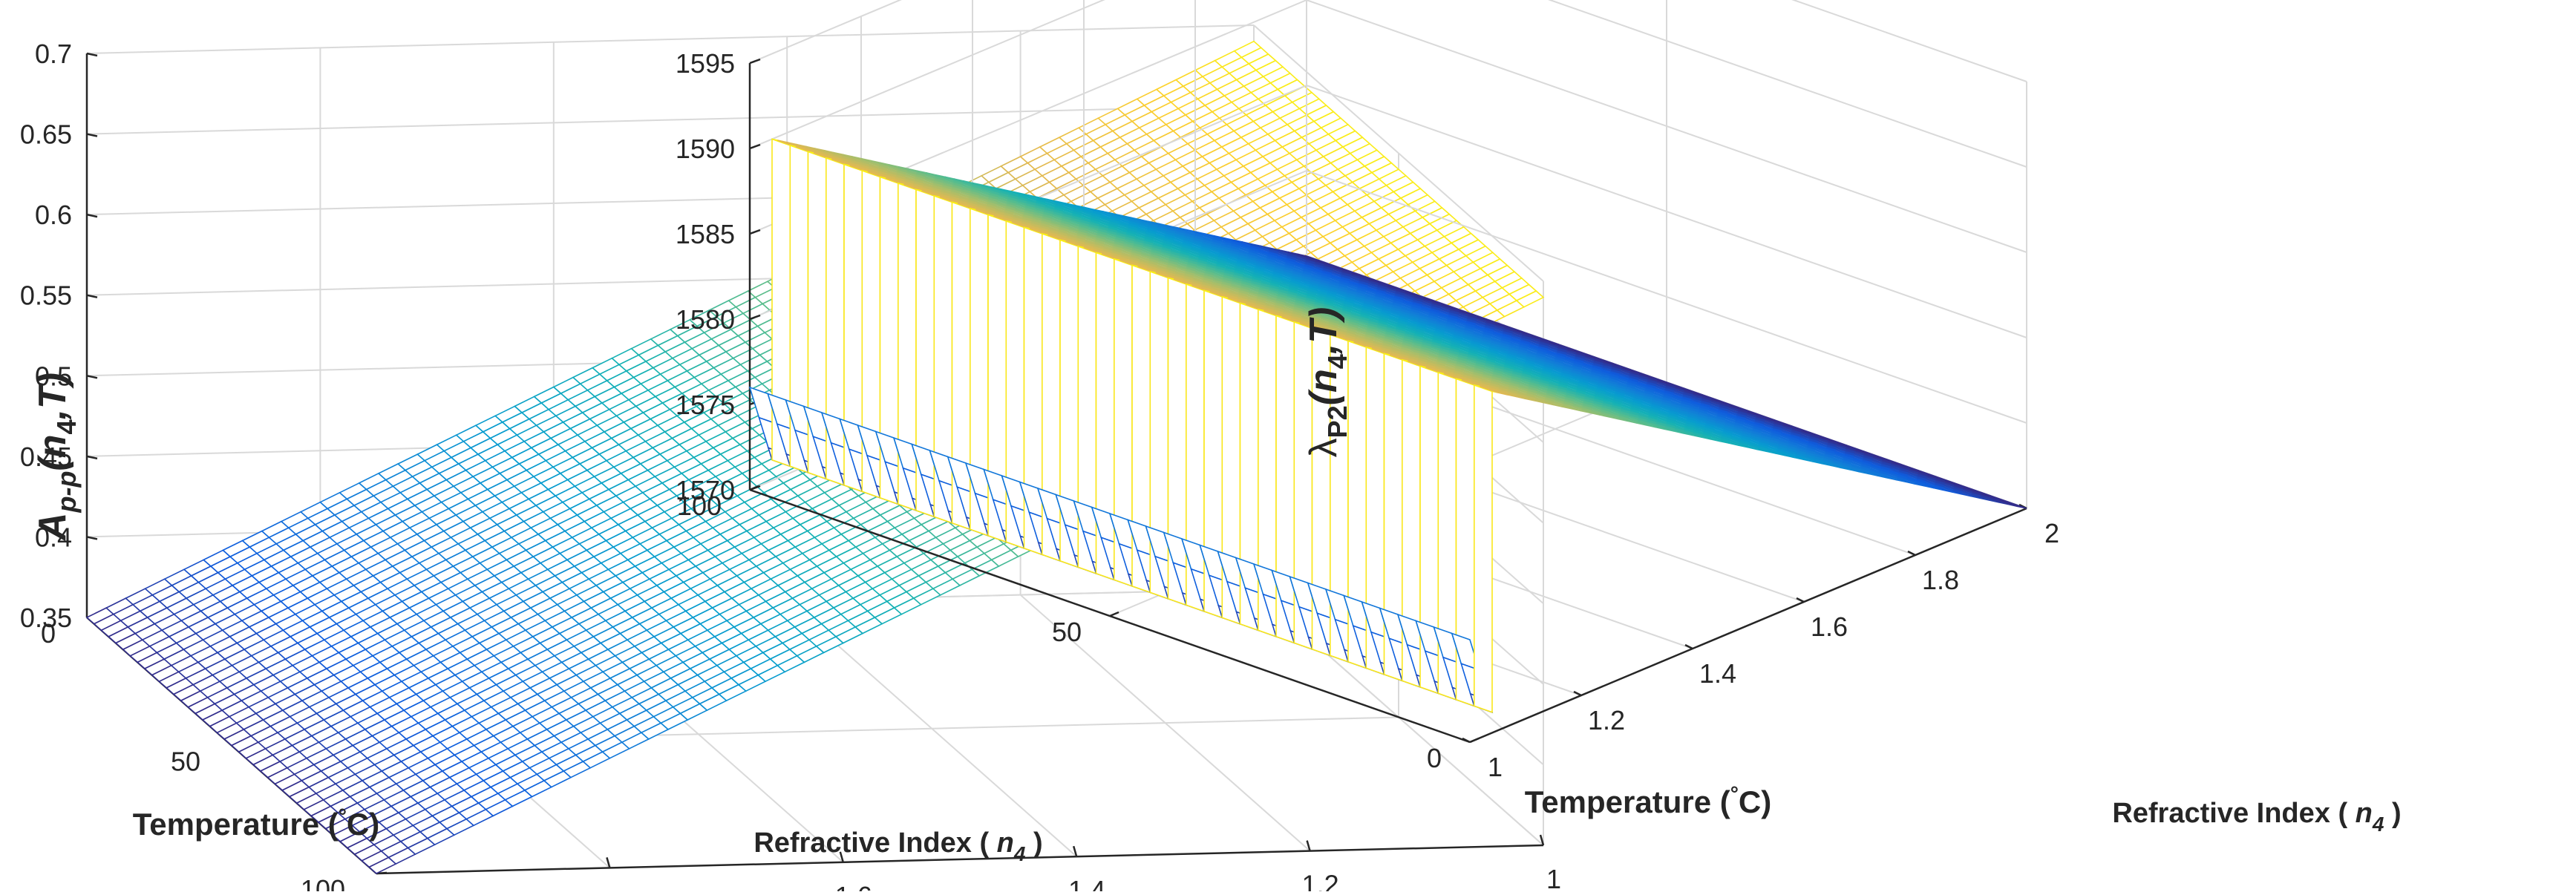 The image size is (2576, 895). I want to click on right-x-axis, so click(1748, 625).